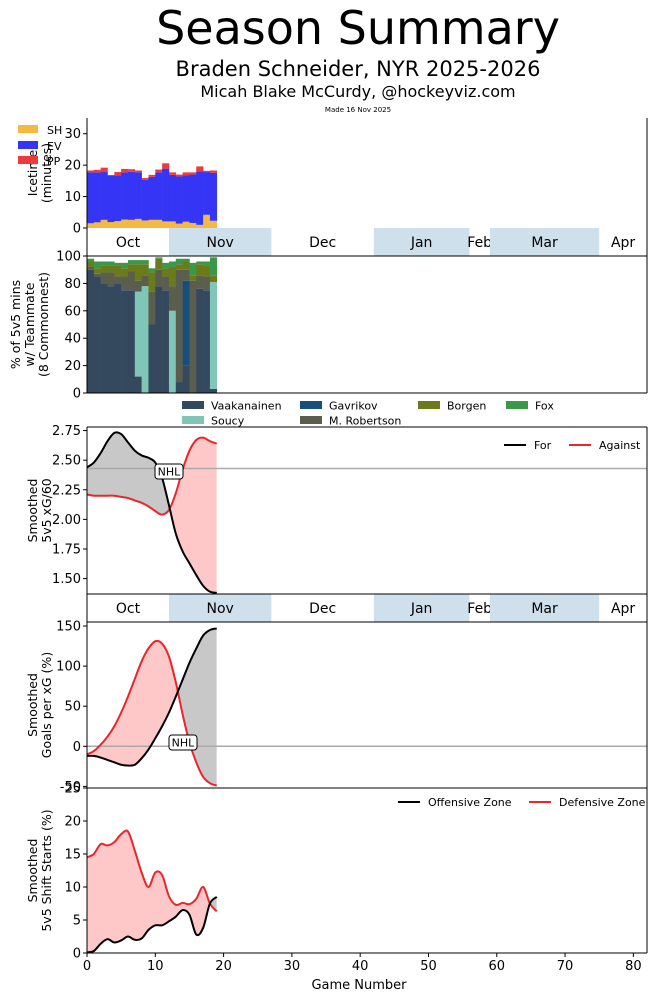 This screenshot has height=1000, width=657. Describe the element at coordinates (28, 160) in the screenshot. I see `legend-swatch-pp` at that location.